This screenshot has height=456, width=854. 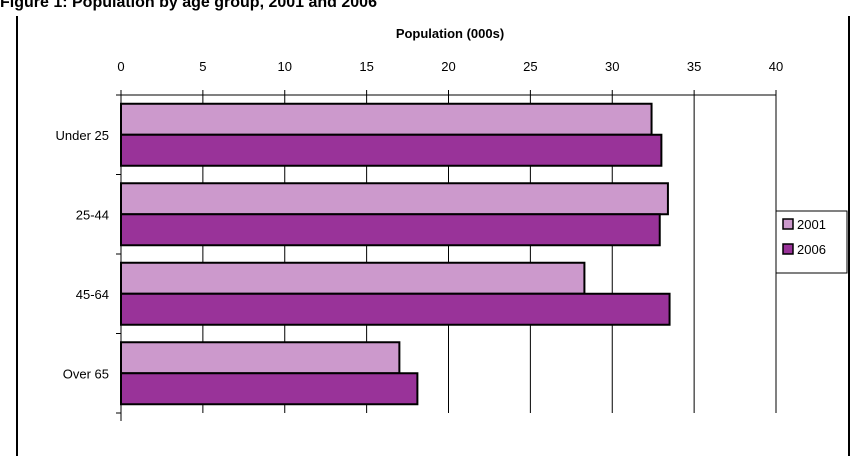 What do you see at coordinates (811, 224) in the screenshot?
I see `legend-label-2001: 2001` at bounding box center [811, 224].